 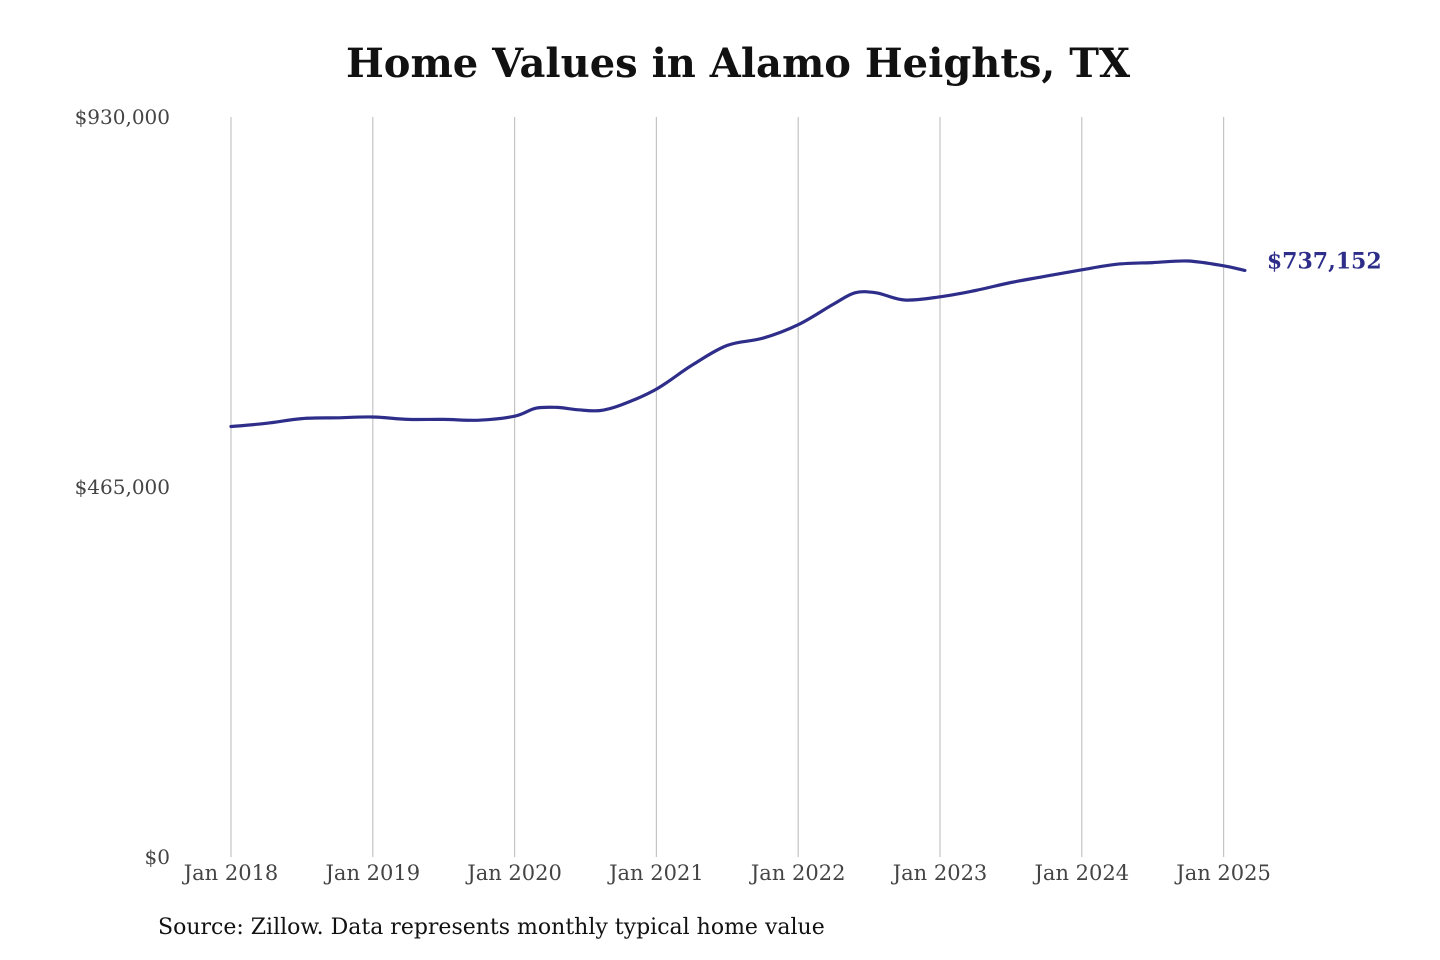 What do you see at coordinates (372, 873) in the screenshot?
I see `x-tick-label: Jan 2019` at bounding box center [372, 873].